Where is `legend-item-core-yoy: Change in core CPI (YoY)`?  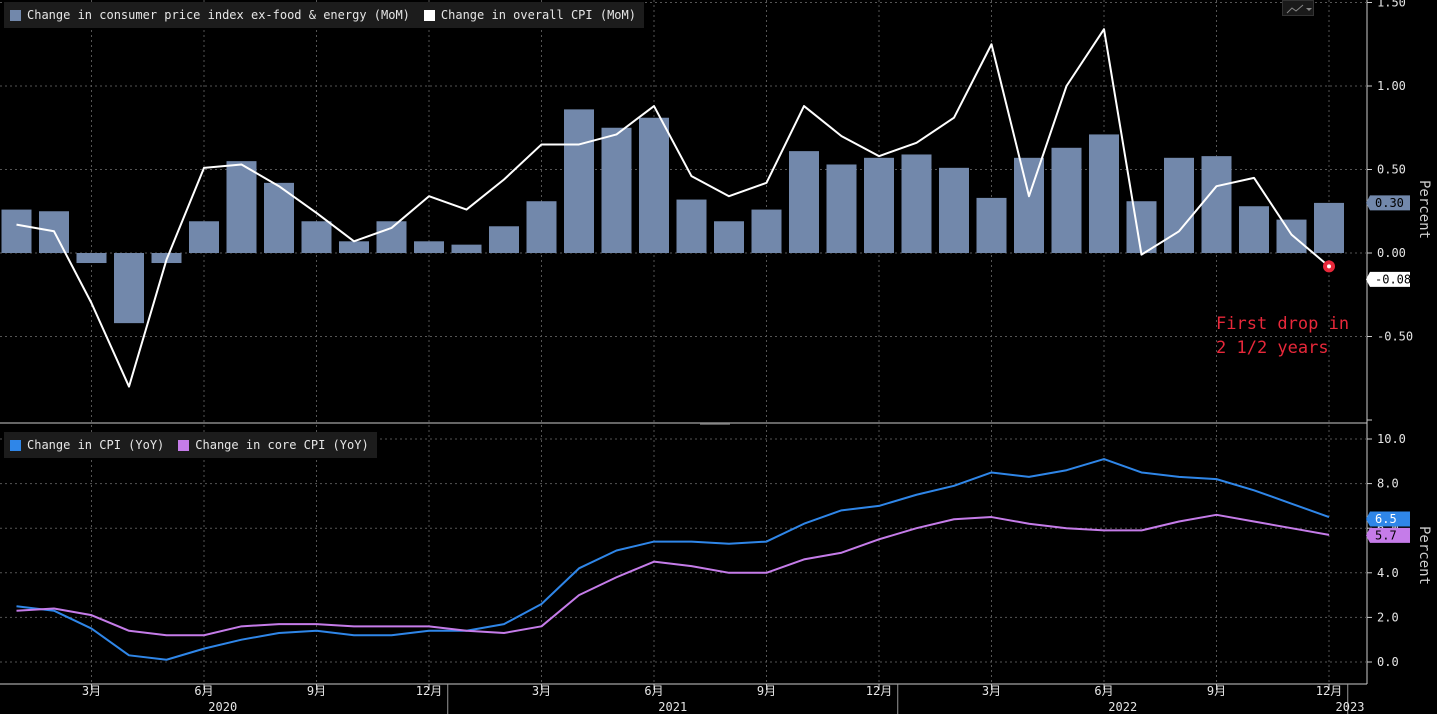
legend-item-core-yoy: Change in core CPI (YoY) is located at coordinates (273, 445).